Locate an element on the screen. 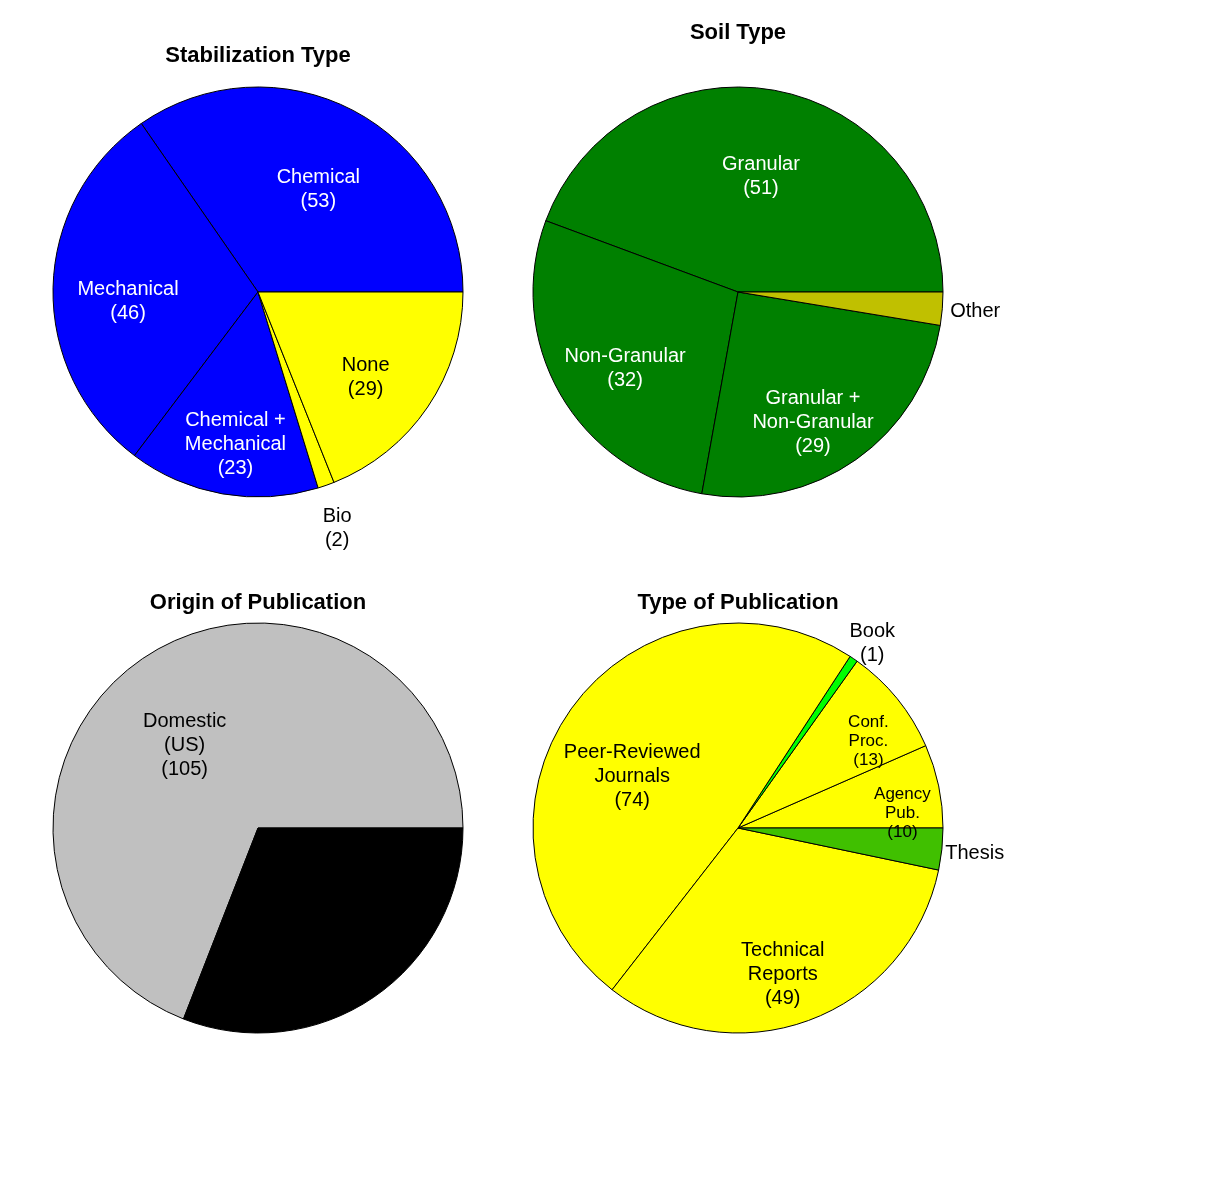  chart-title: Type of Publication is located at coordinates (738, 601).